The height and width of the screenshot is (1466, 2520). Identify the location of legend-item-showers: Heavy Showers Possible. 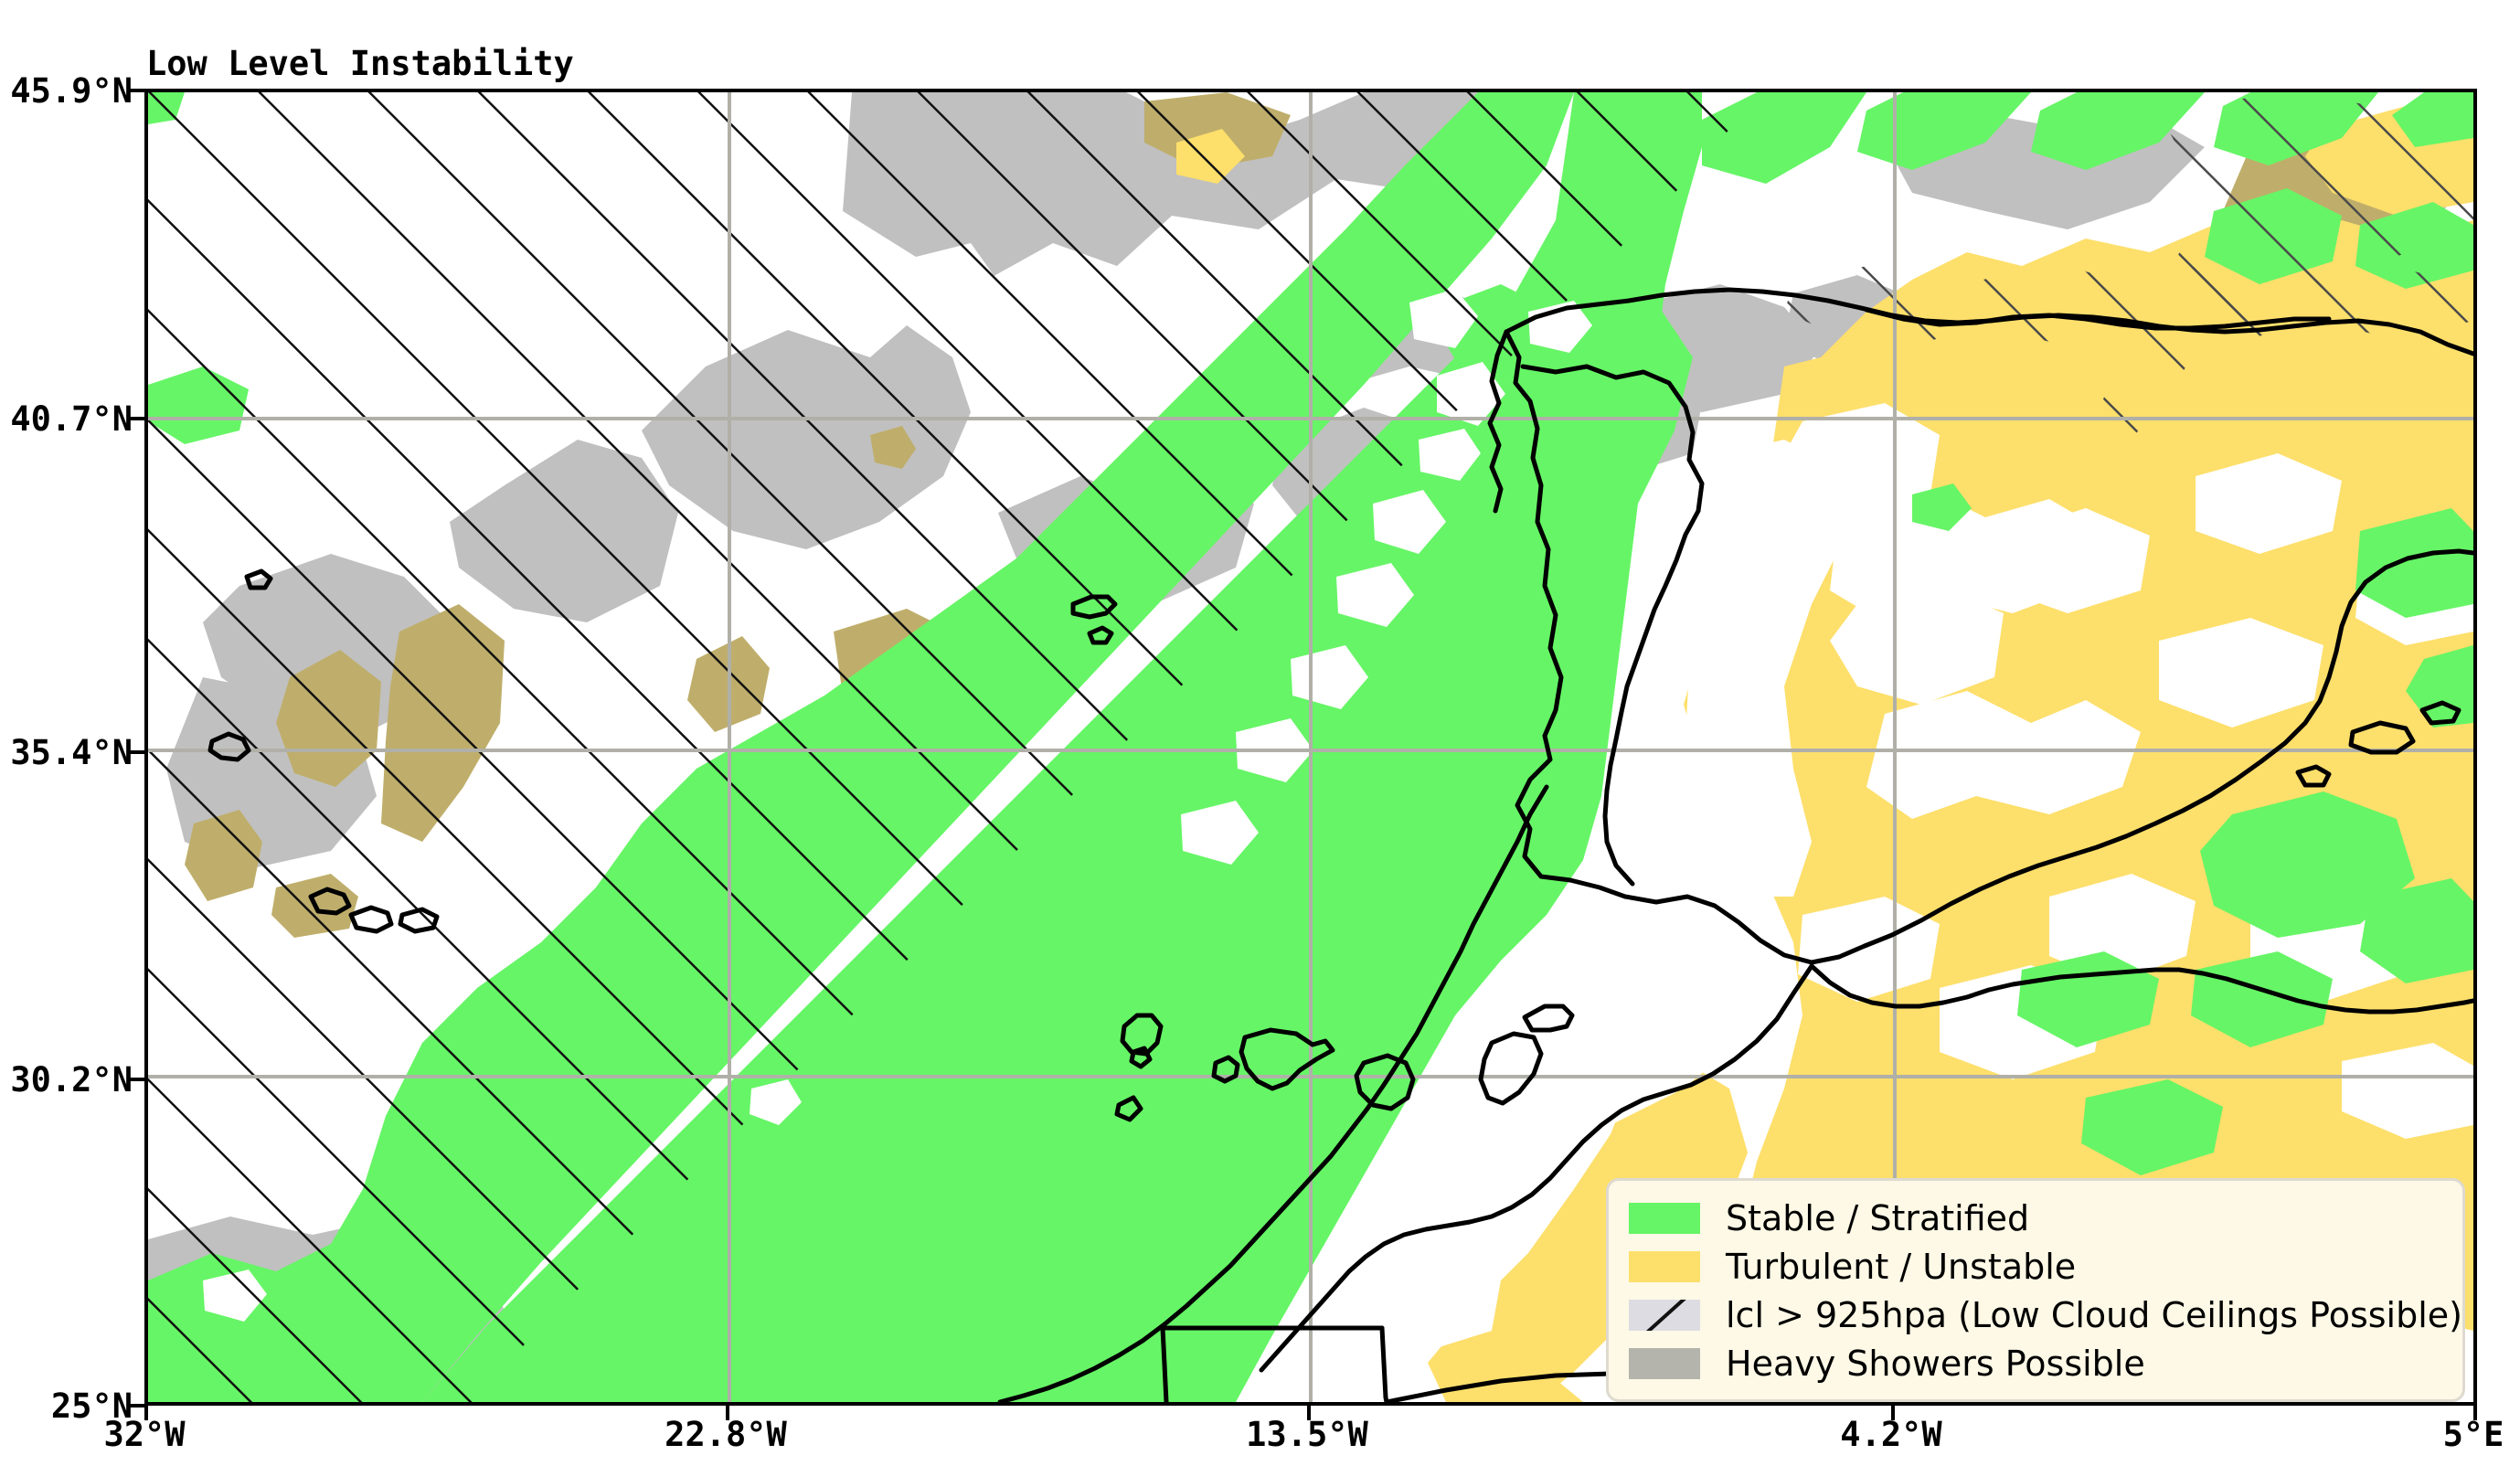
(2037, 1363).